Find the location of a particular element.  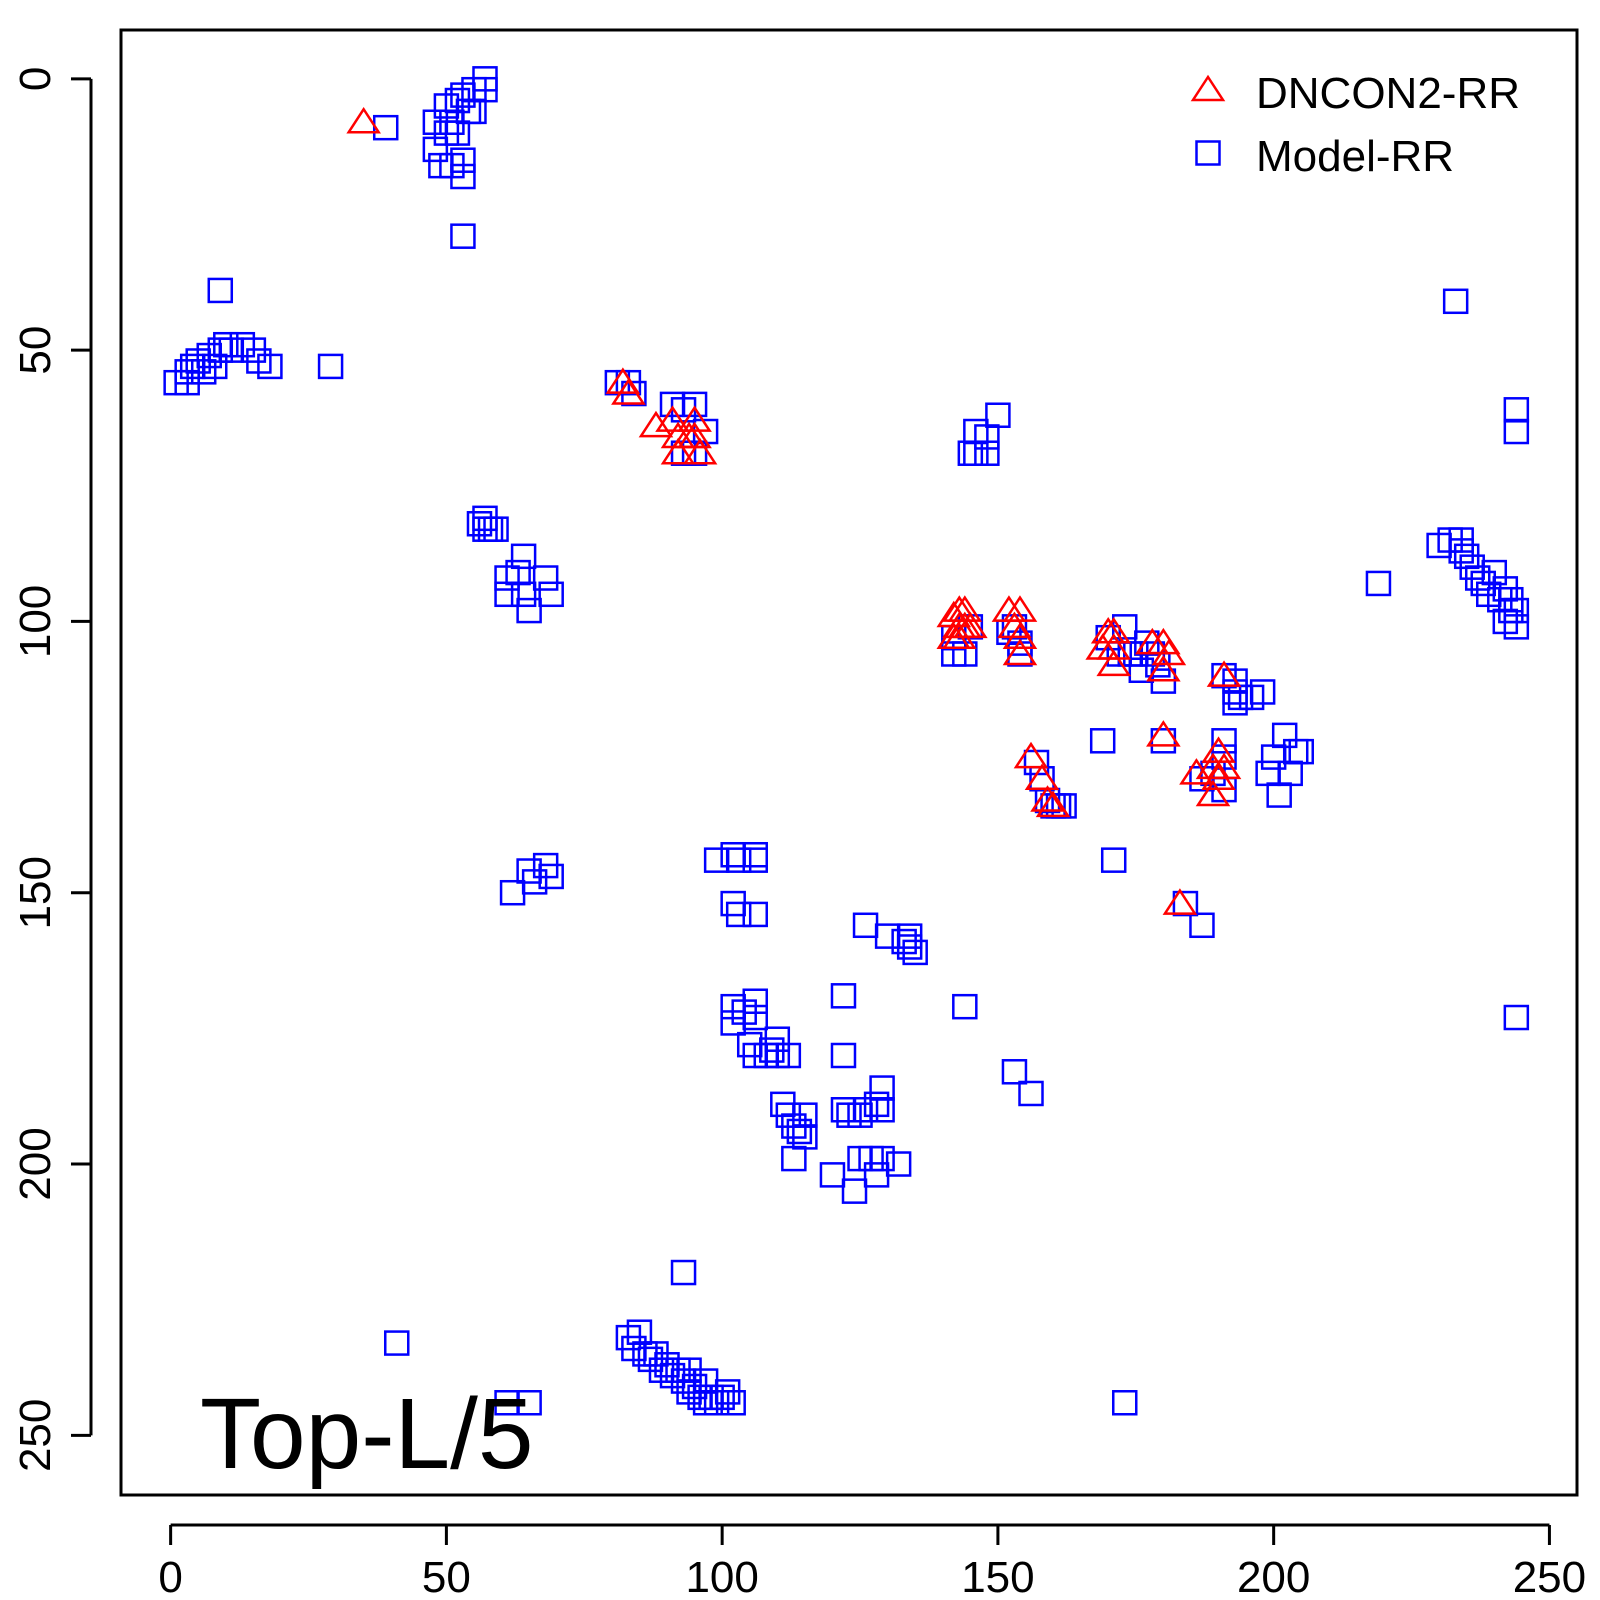

x-tick-label: 250 is located at coordinates (1549, 1576).